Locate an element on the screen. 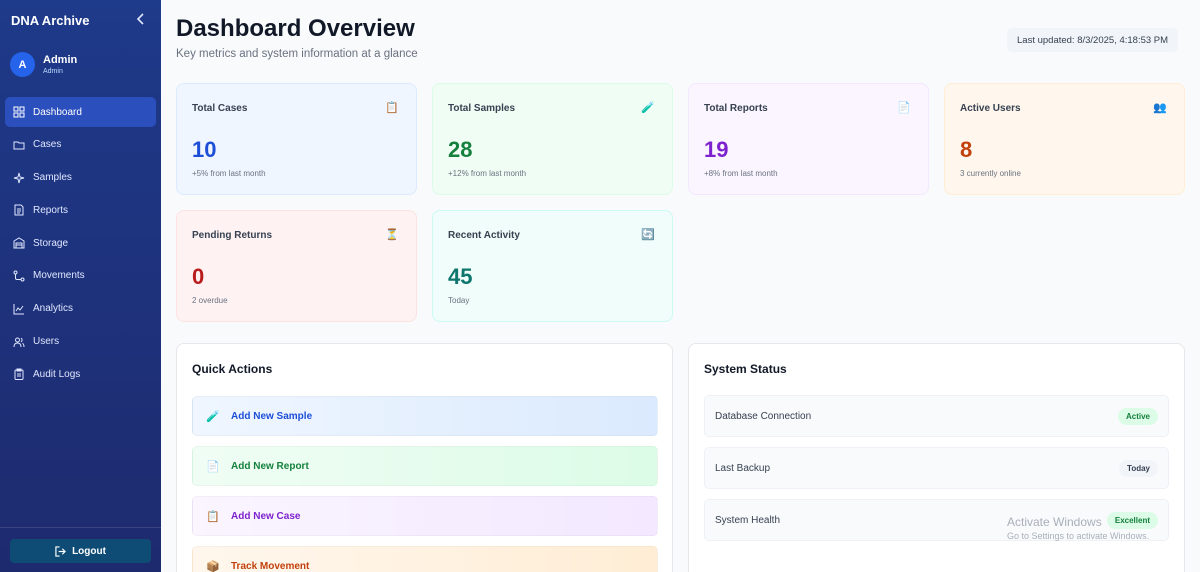 The height and width of the screenshot is (572, 1200). quick-action-label: Add New Report is located at coordinates (270, 466).